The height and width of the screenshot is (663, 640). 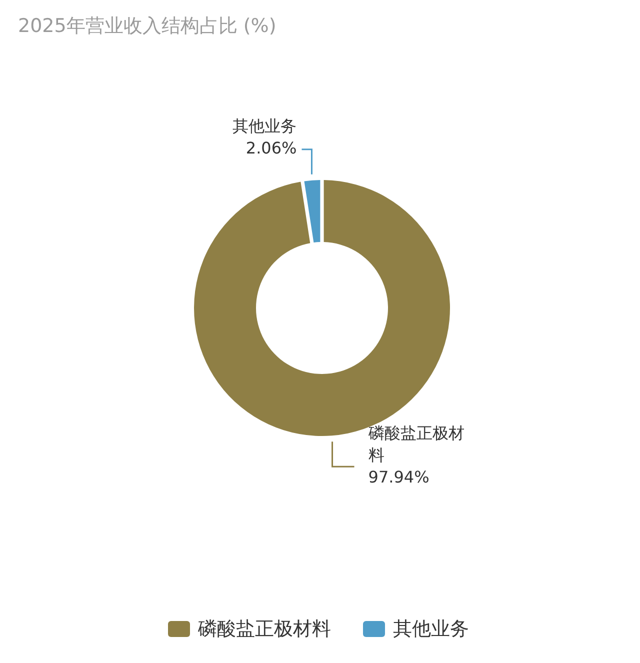 What do you see at coordinates (399, 477) in the screenshot?
I see `data-label: 97.94%` at bounding box center [399, 477].